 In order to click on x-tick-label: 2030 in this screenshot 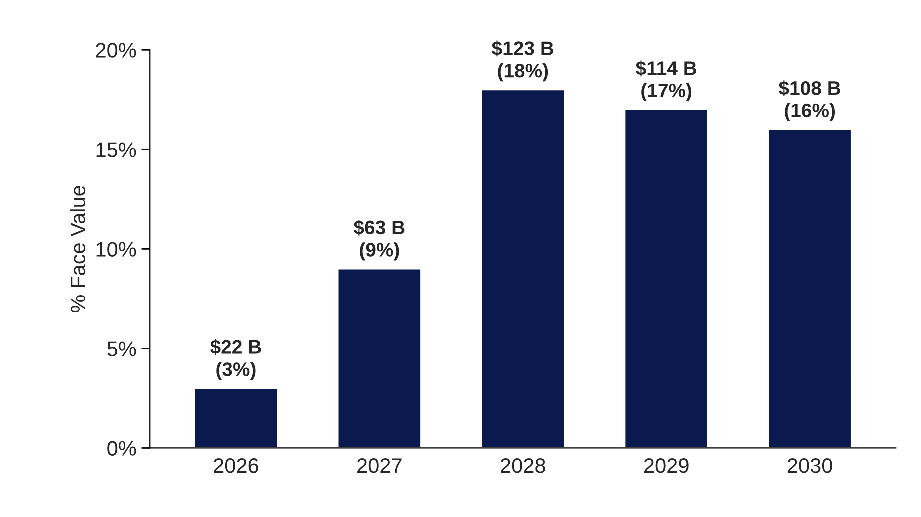, I will do `click(810, 466)`.